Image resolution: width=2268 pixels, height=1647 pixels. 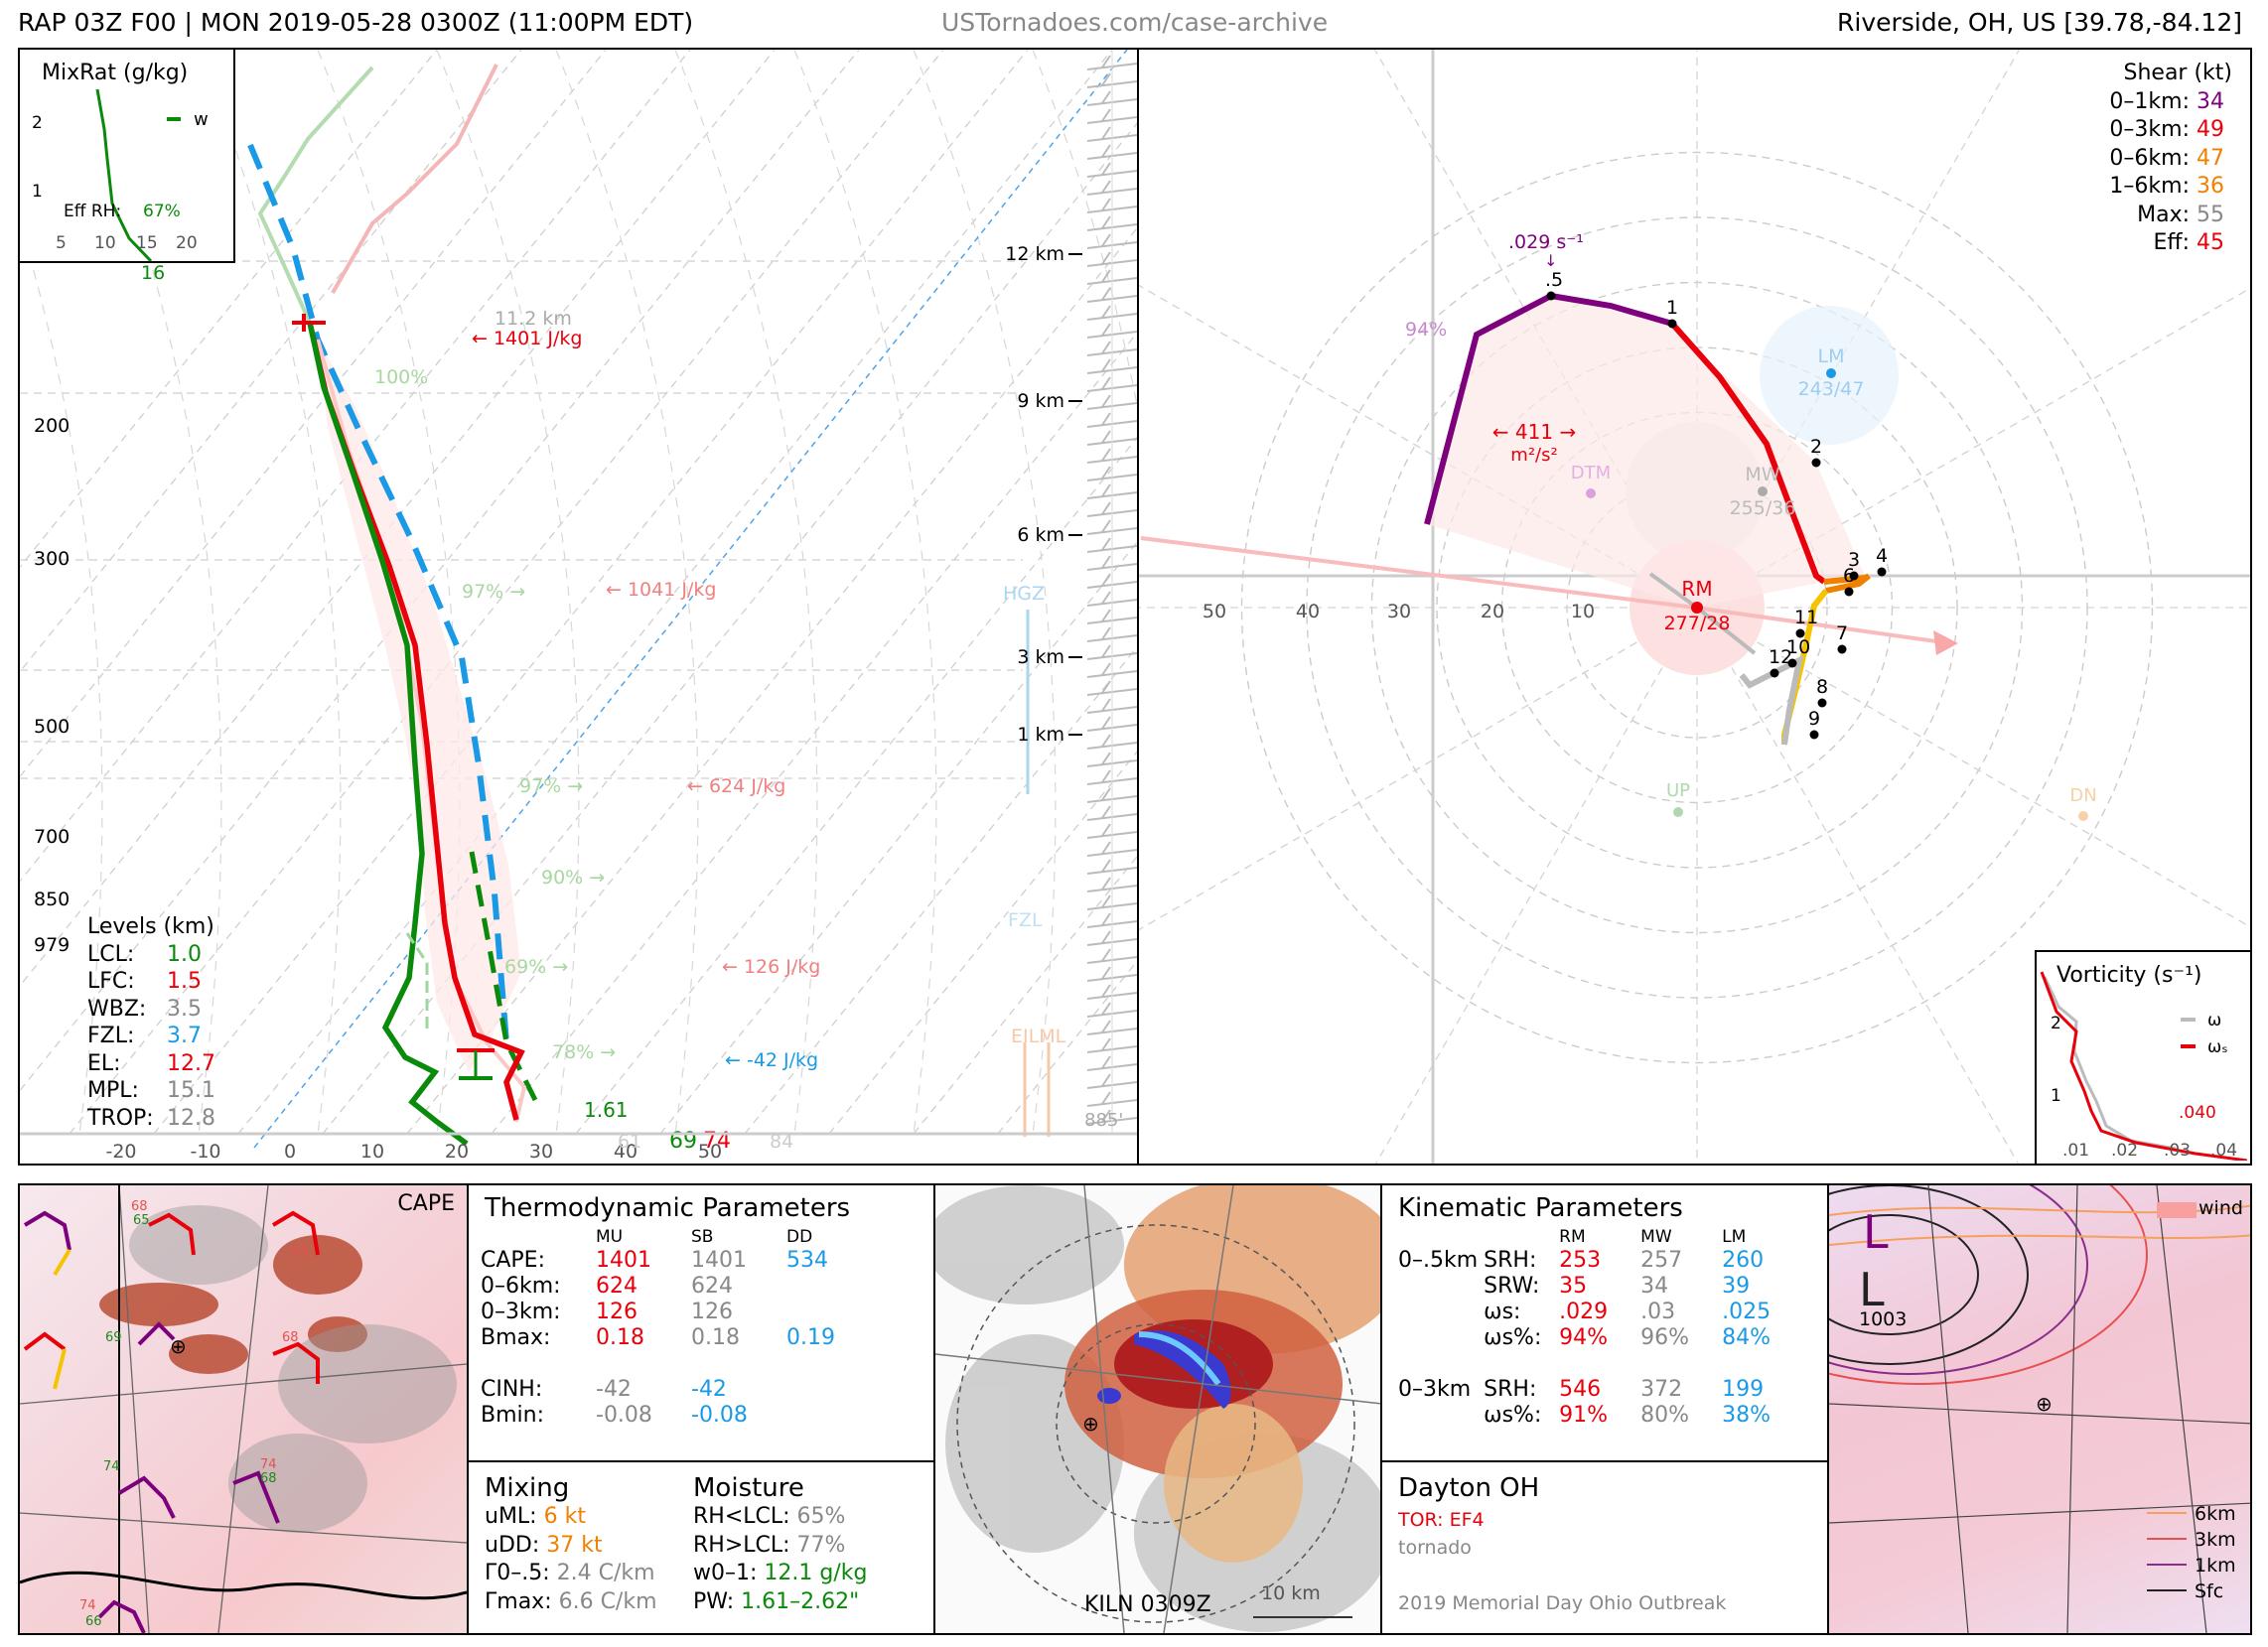 I want to click on thermo-col-mu: MU, so click(x=610, y=1237).